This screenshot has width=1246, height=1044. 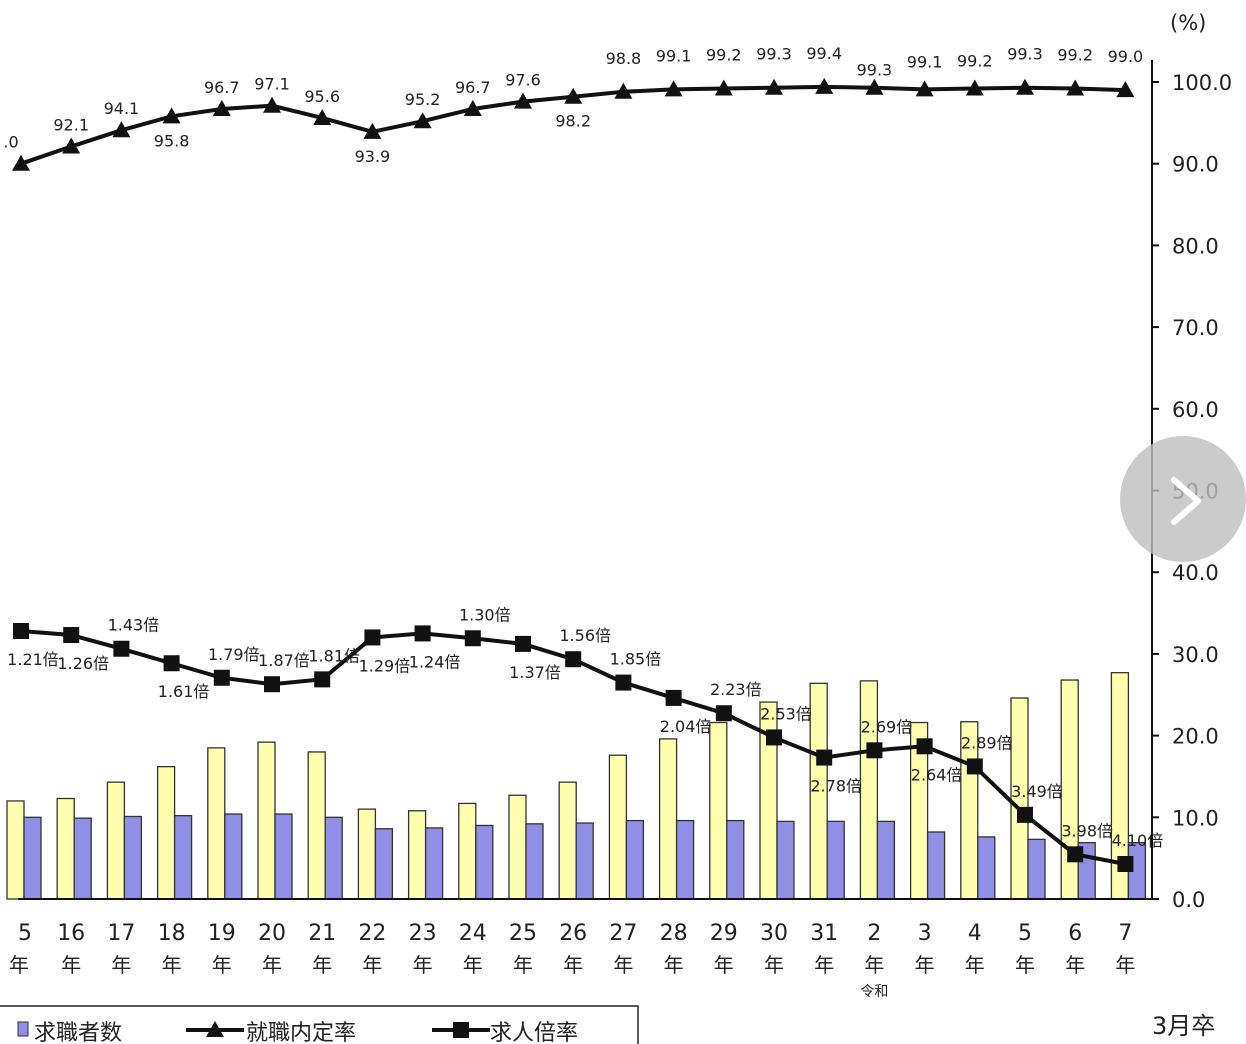 I want to click on x-tick-label: 6, so click(x=1075, y=933).